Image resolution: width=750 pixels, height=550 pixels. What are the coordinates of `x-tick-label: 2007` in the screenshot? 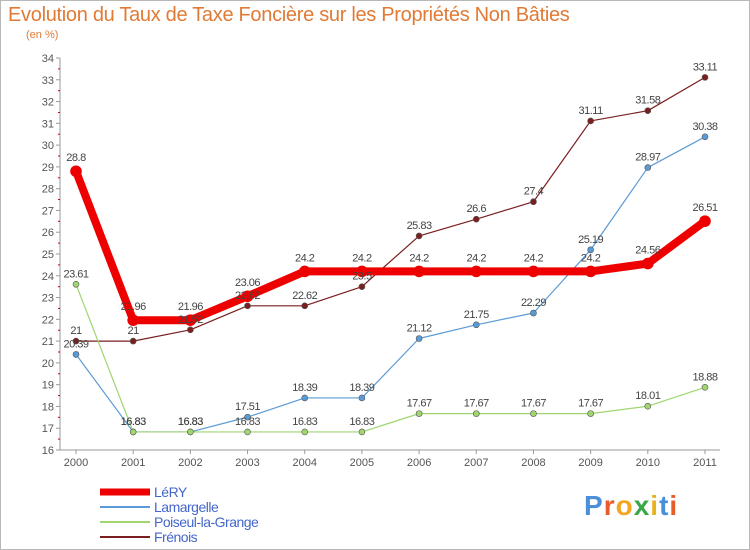 It's located at (476, 463).